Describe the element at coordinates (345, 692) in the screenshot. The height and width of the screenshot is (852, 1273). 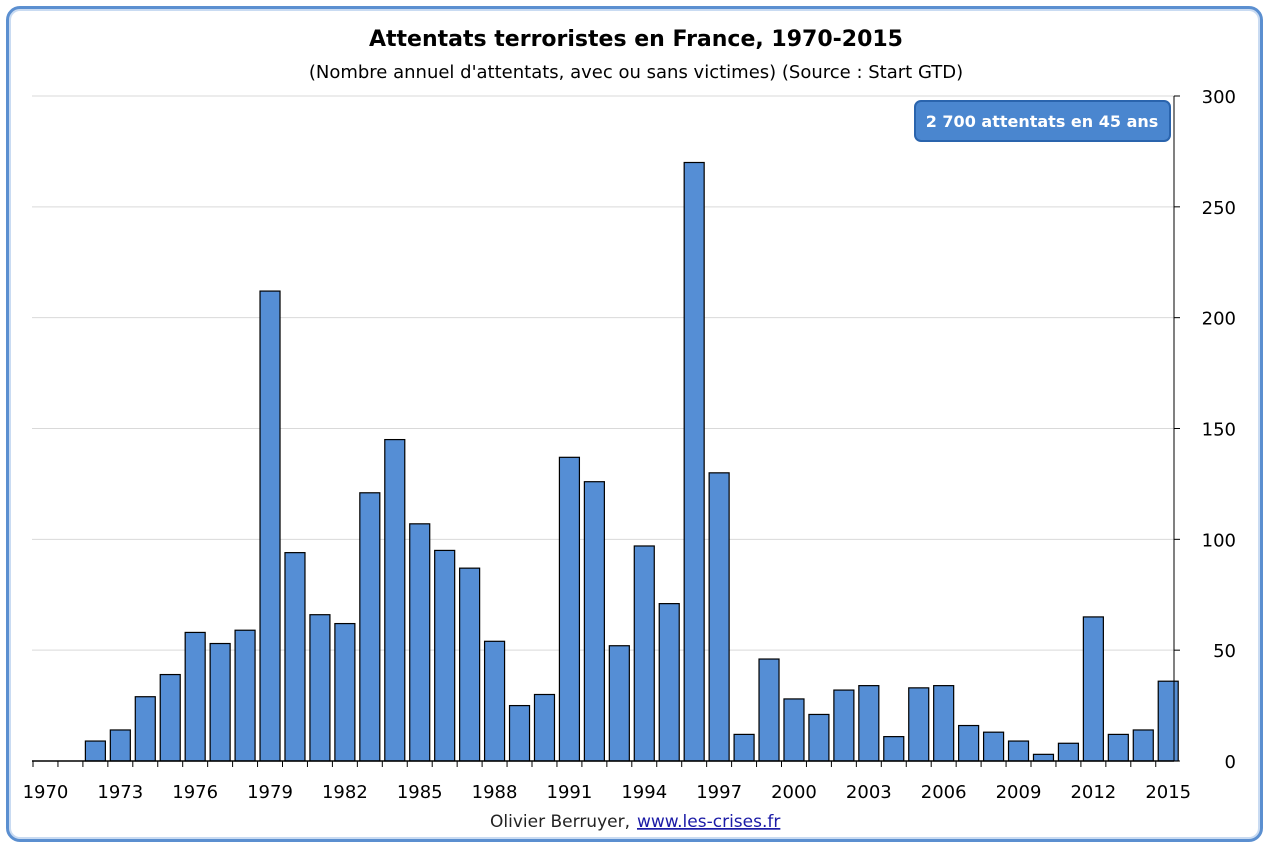
I see `bar-1982` at that location.